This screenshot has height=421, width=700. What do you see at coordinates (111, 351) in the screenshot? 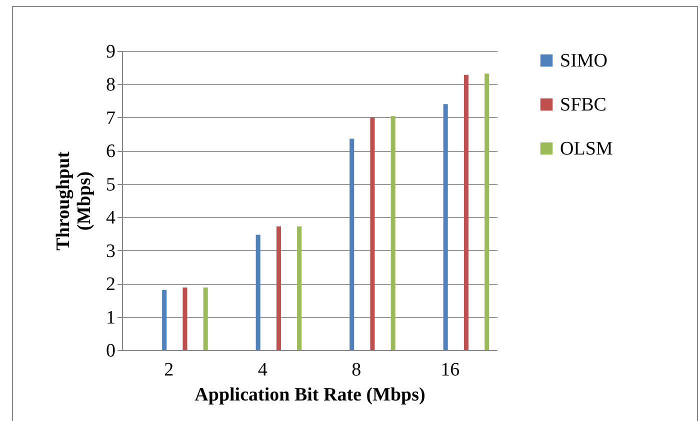
I see `y-tick-label: 0` at bounding box center [111, 351].